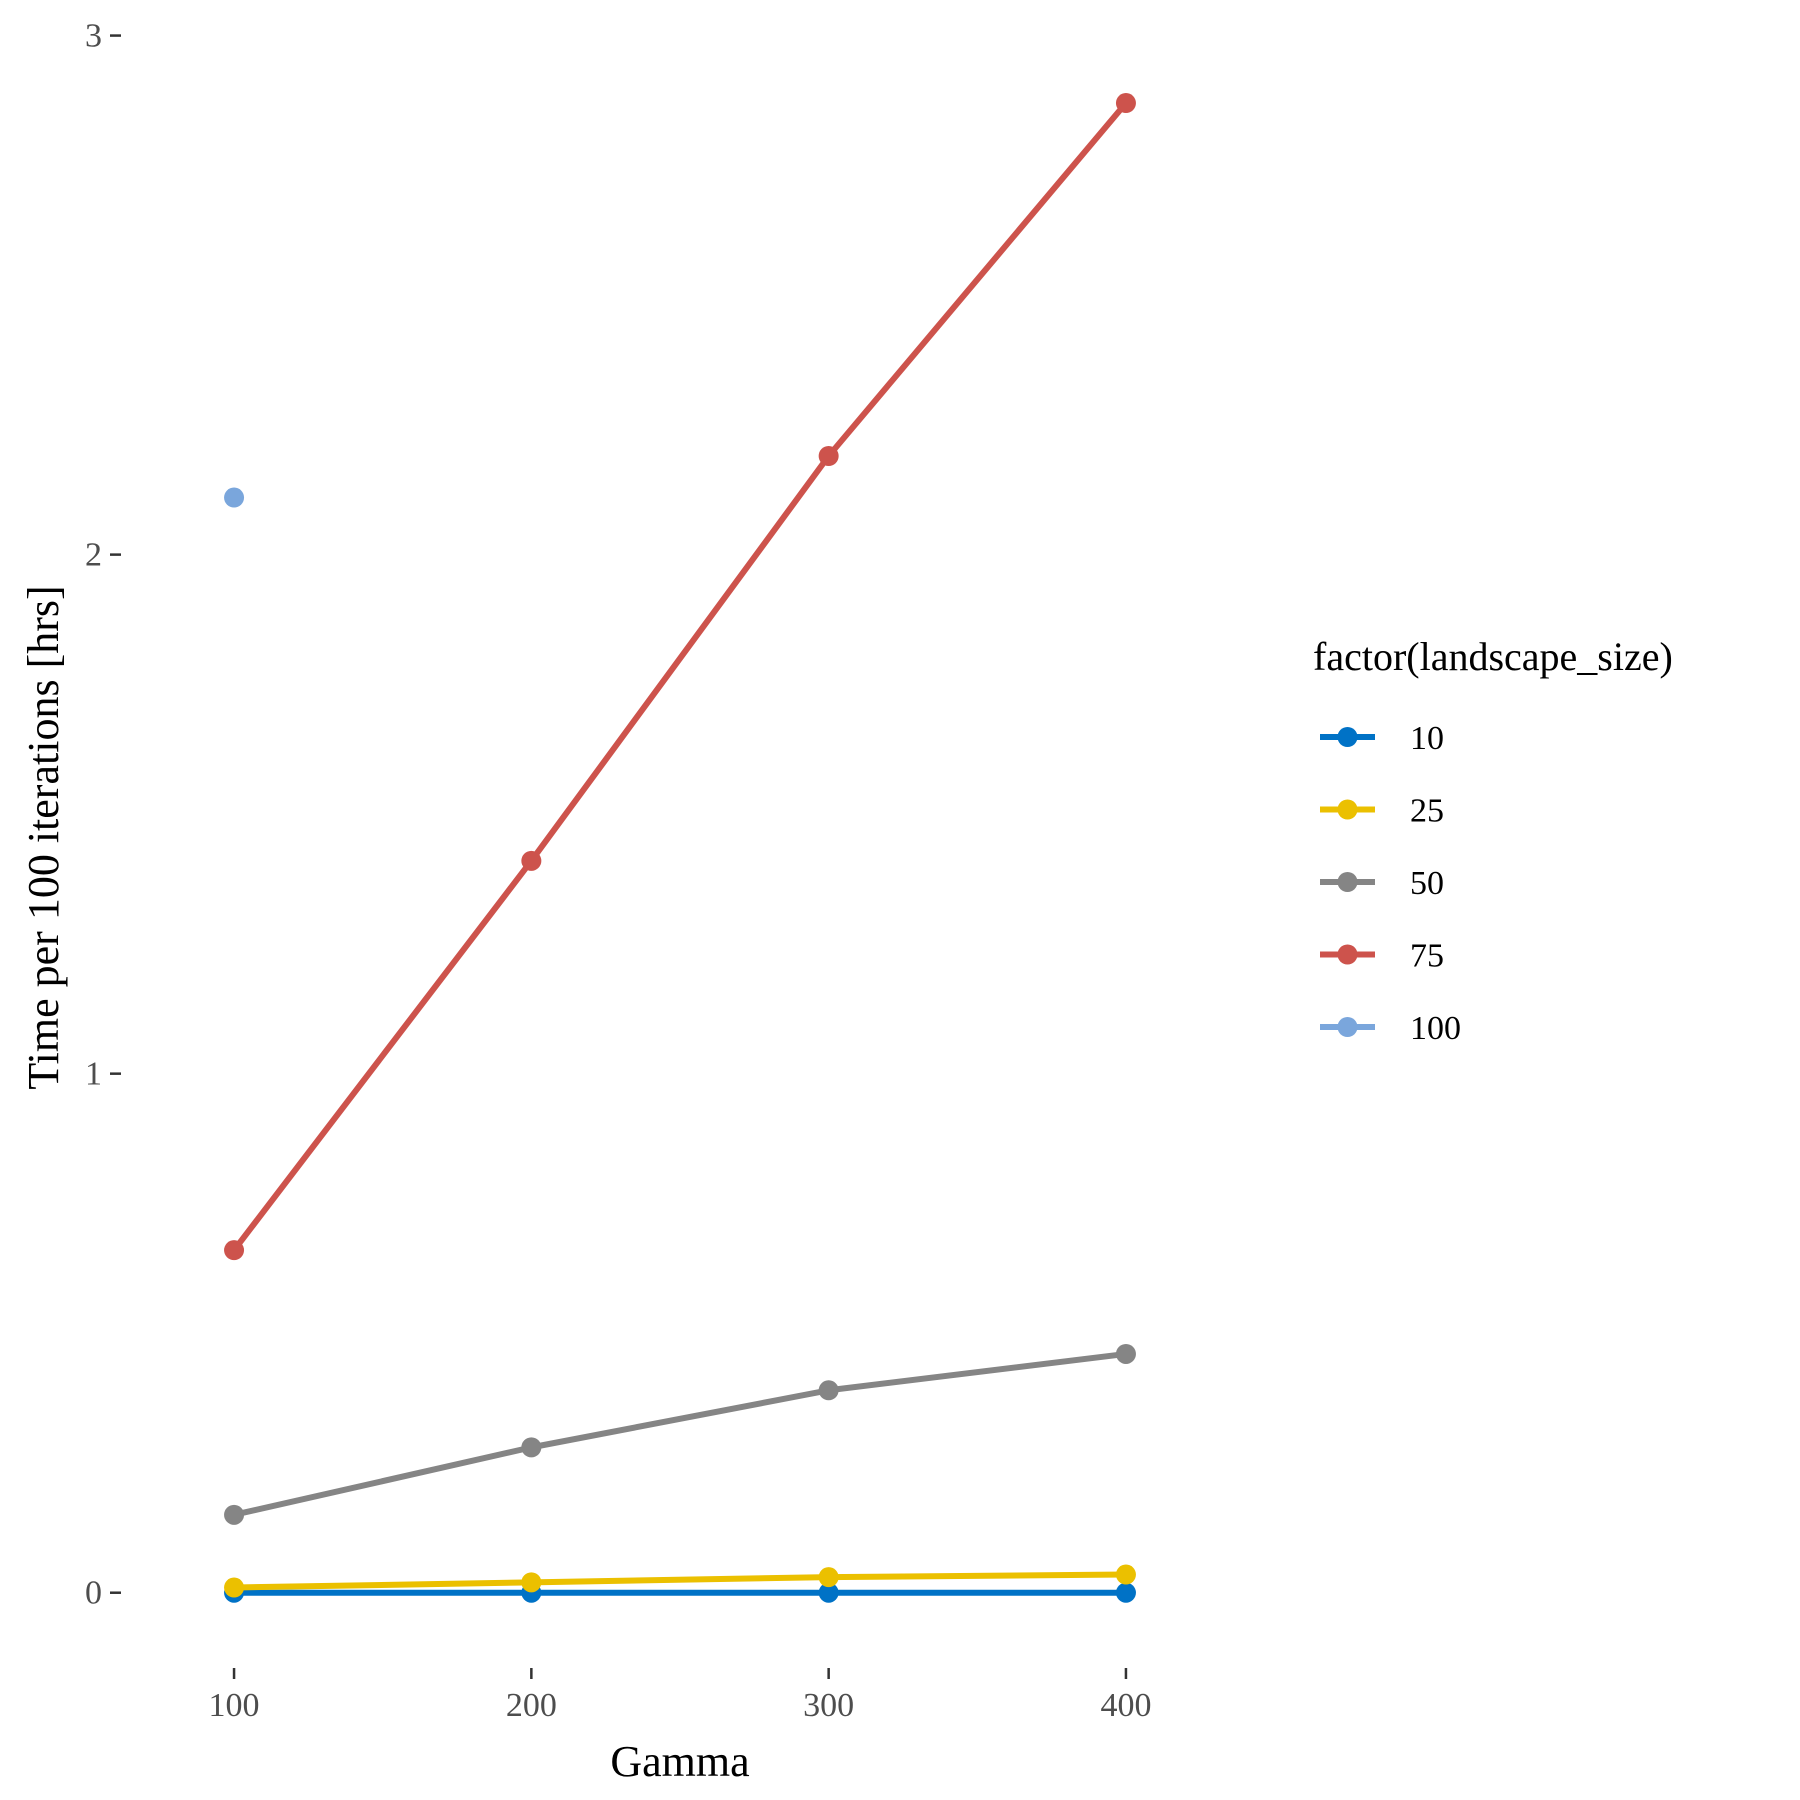 This screenshot has height=1800, width=1800. What do you see at coordinates (1382, 883) in the screenshot?
I see `legend-item-50: 50` at bounding box center [1382, 883].